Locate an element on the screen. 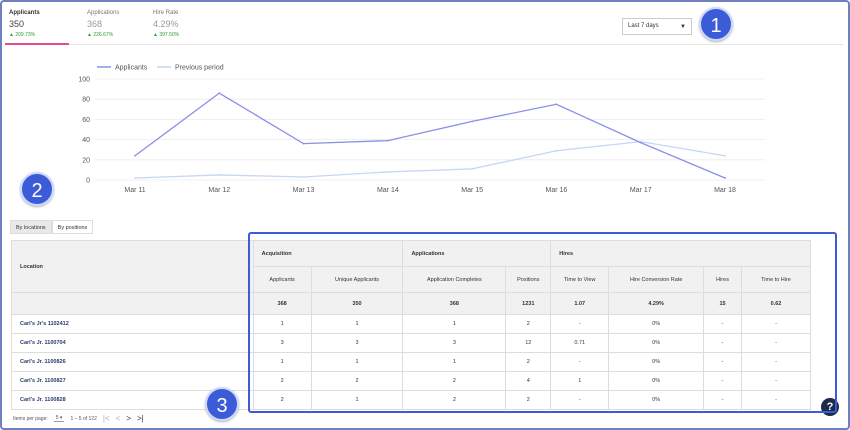  group-hires: Hires is located at coordinates (680, 253).